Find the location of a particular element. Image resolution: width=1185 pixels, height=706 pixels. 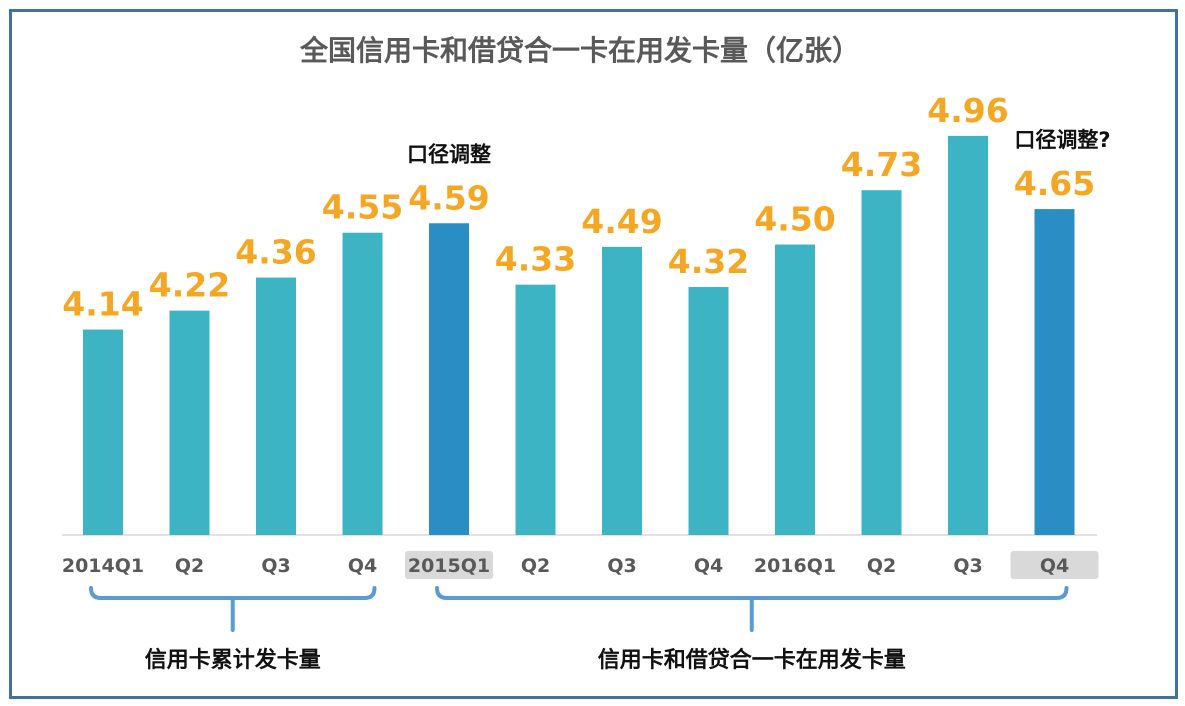

tick-label-6: Q3 is located at coordinates (621, 566).